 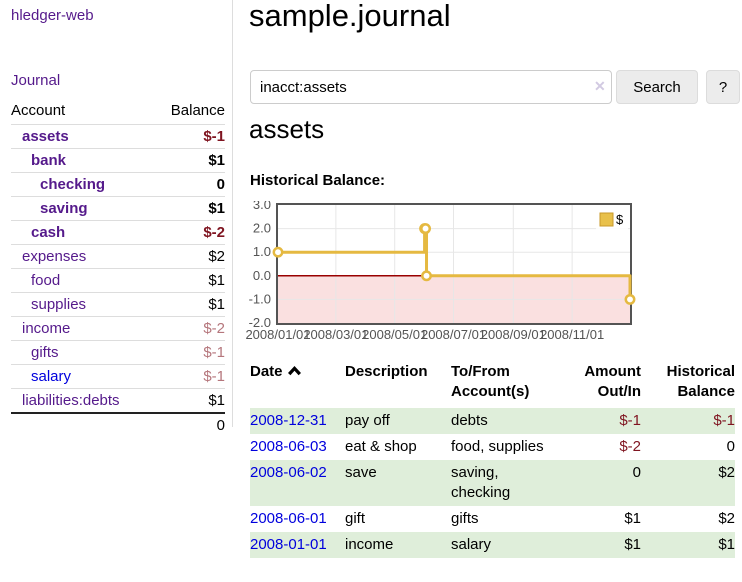 What do you see at coordinates (490, 381) in the screenshot?
I see `register-header-accounts: To/From Account(s)` at bounding box center [490, 381].